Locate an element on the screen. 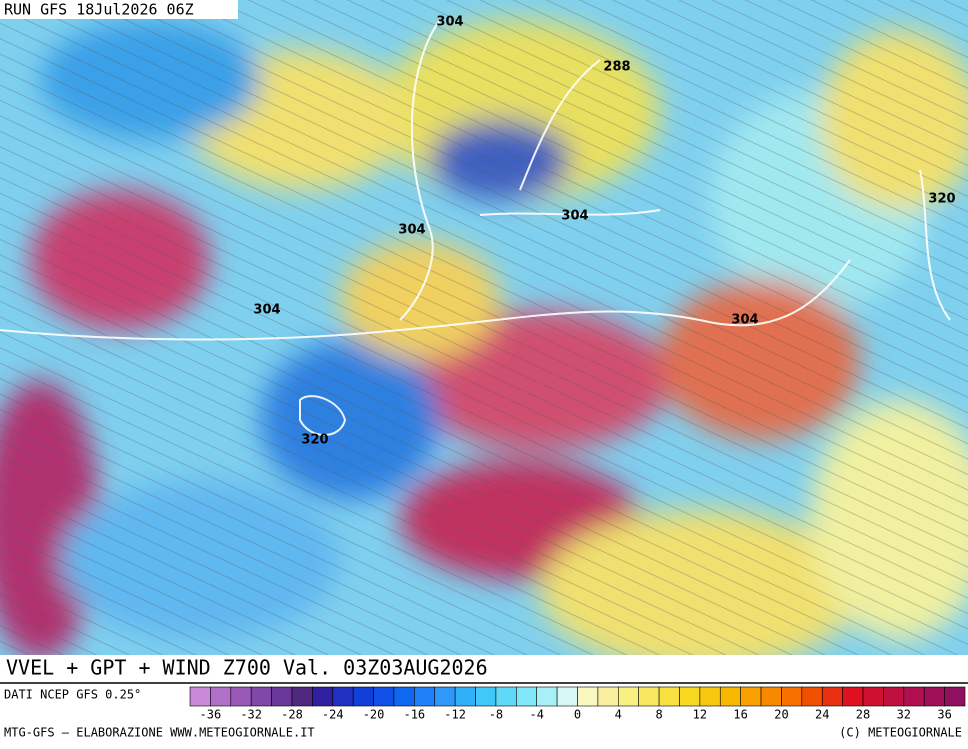  colorbar-tick-label: 4 is located at coordinates (618, 715).